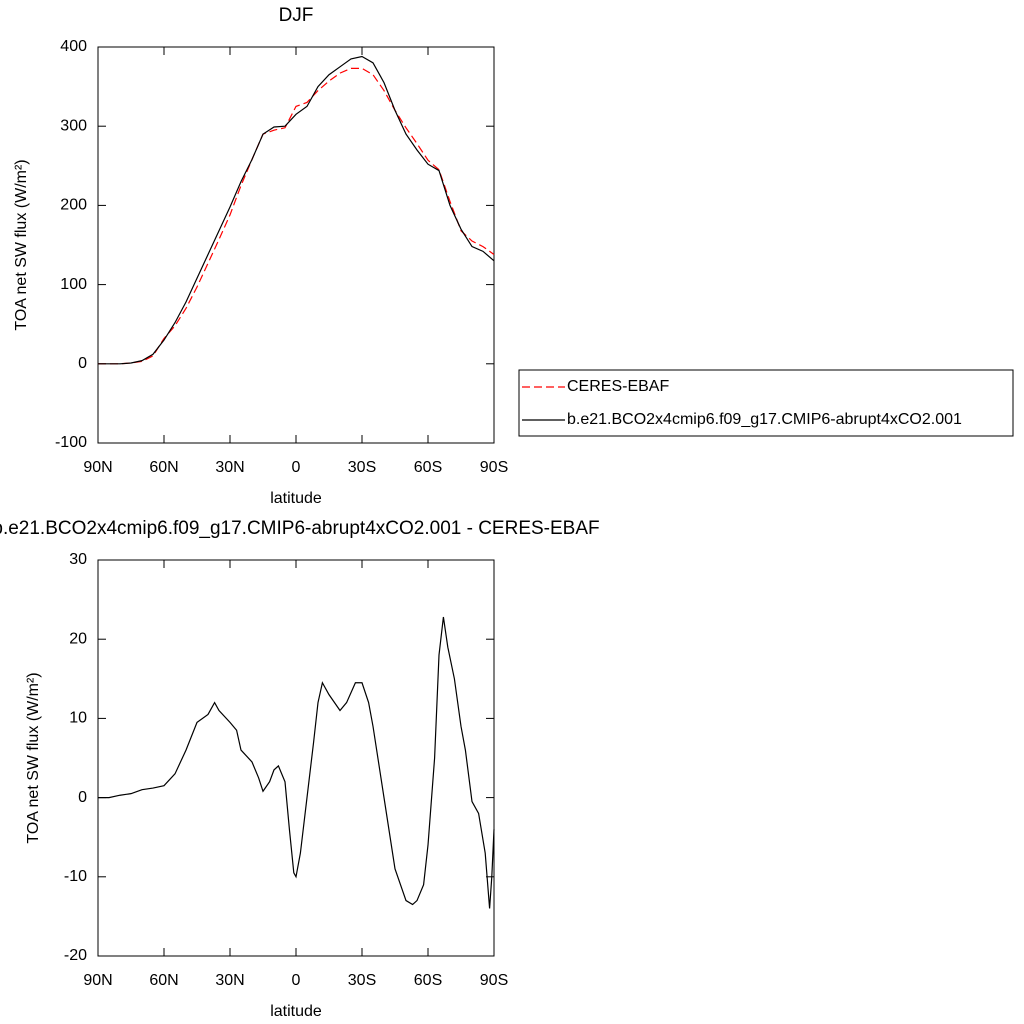 The width and height of the screenshot is (1024, 1024). What do you see at coordinates (618, 386) in the screenshot?
I see `legend-label: CERES-EBAF` at bounding box center [618, 386].